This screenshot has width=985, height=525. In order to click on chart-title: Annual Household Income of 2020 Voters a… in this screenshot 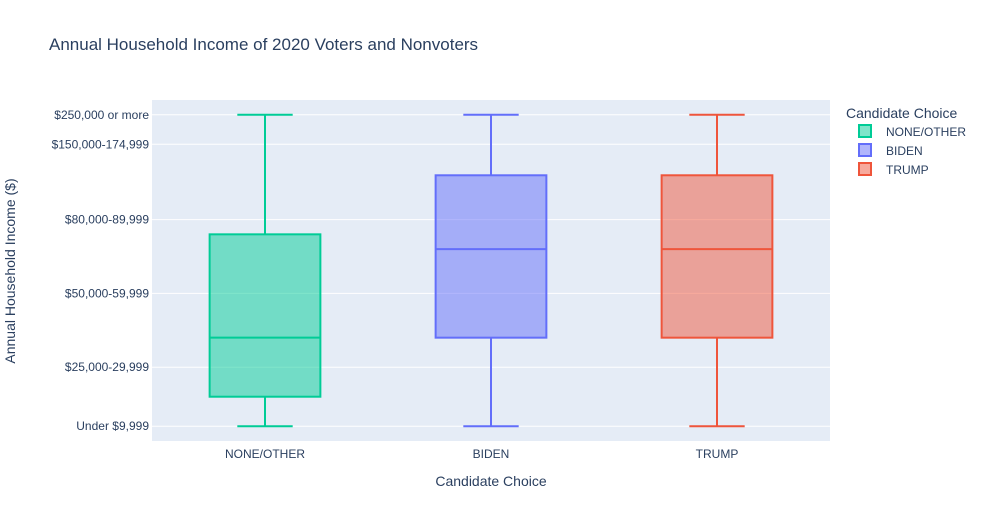, I will do `click(263, 44)`.